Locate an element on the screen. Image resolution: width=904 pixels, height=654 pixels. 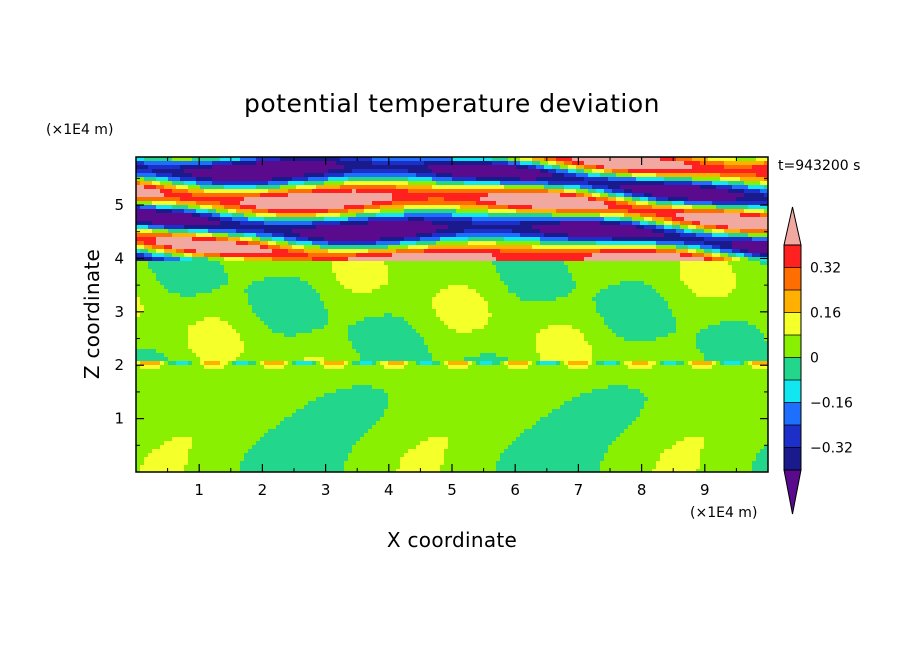
x-tick-label: 7 is located at coordinates (579, 490).